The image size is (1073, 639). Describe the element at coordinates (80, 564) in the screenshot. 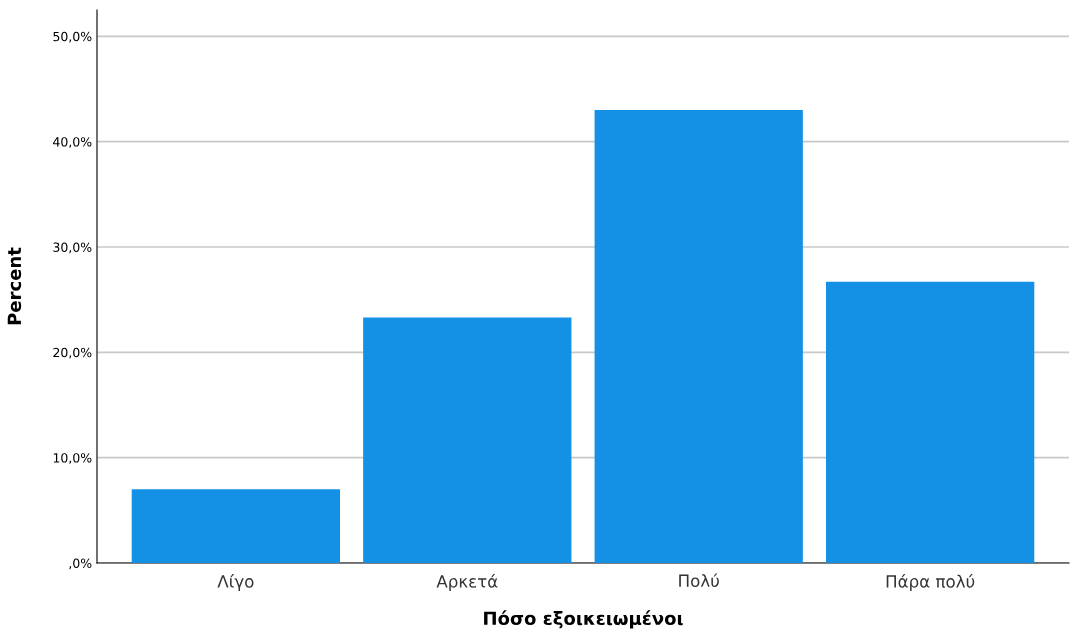

I see `y-tick-label: ,0%` at that location.